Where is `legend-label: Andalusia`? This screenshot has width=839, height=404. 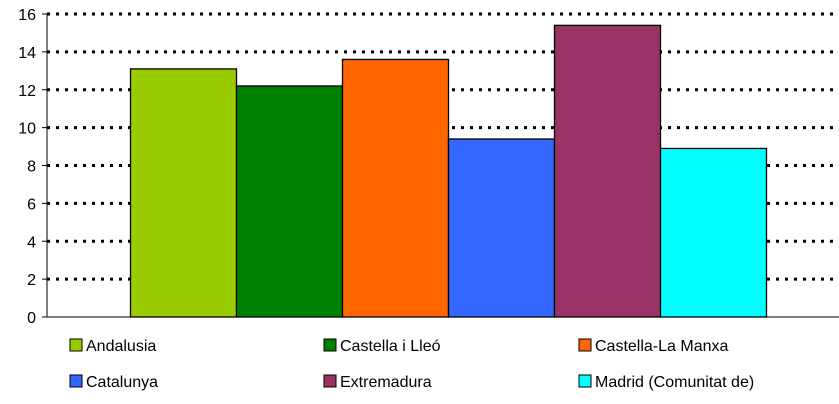 legend-label: Andalusia is located at coordinates (121, 346).